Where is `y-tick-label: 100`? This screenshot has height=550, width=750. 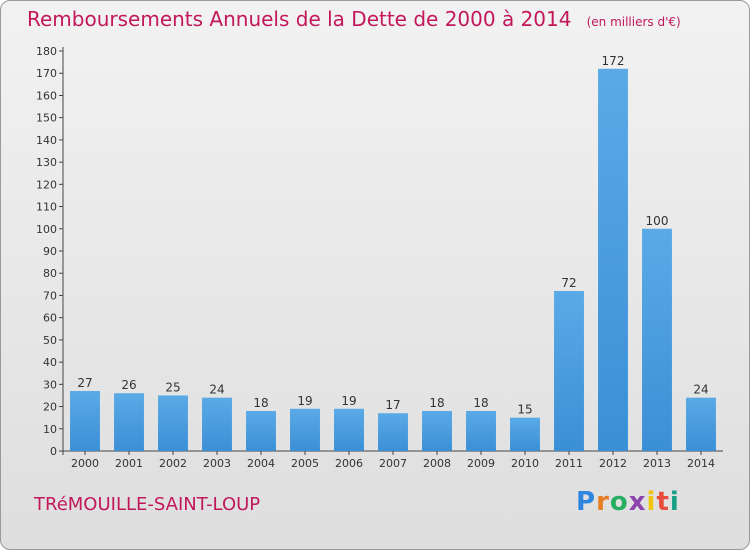
y-tick-label: 100 is located at coordinates (46, 229).